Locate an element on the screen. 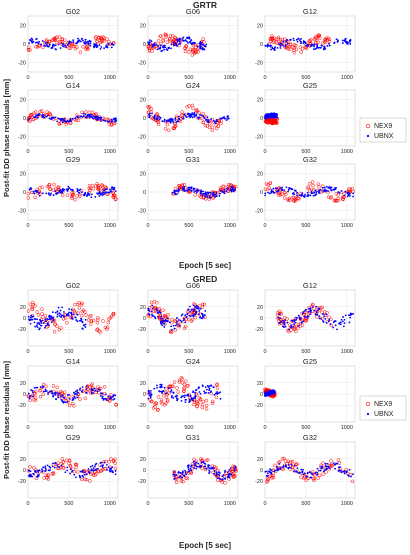  panel-title: G29 is located at coordinates (73, 159).